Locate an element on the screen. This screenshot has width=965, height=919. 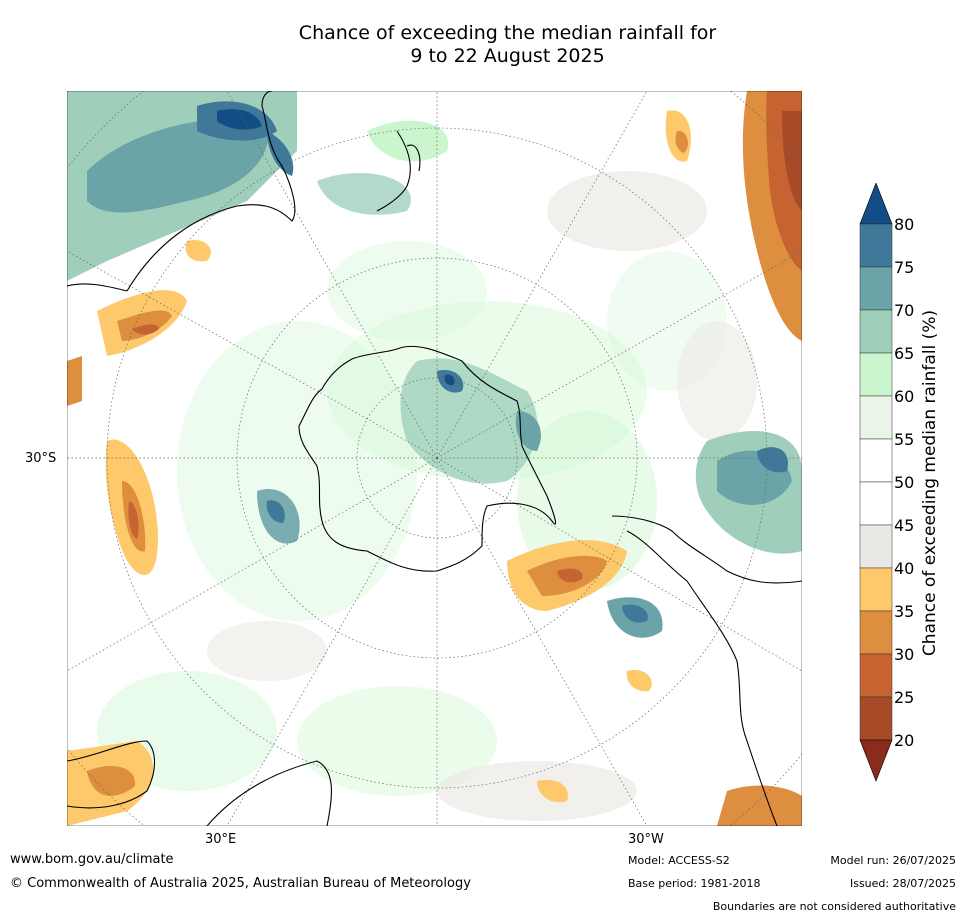
model-run-date: Model run: 26/07/2025 is located at coordinates (893, 860).